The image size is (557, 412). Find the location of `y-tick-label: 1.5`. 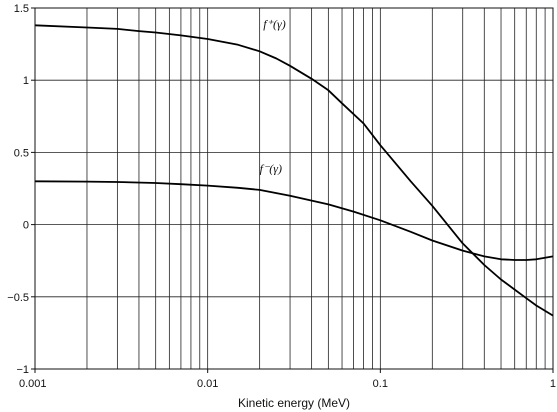

y-tick-label: 1.5 is located at coordinates (21, 9).